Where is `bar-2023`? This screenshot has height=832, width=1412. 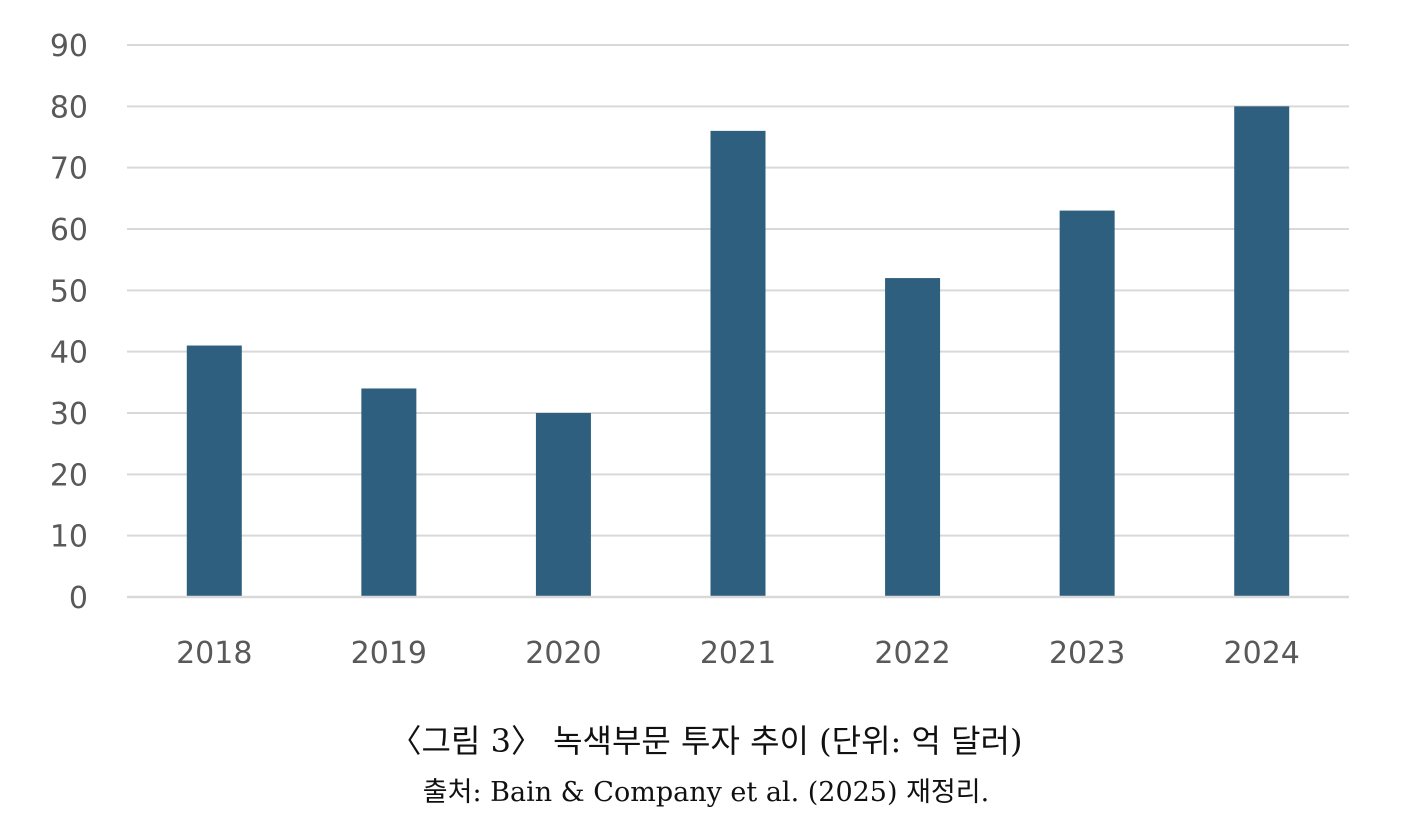
bar-2023 is located at coordinates (1087, 403).